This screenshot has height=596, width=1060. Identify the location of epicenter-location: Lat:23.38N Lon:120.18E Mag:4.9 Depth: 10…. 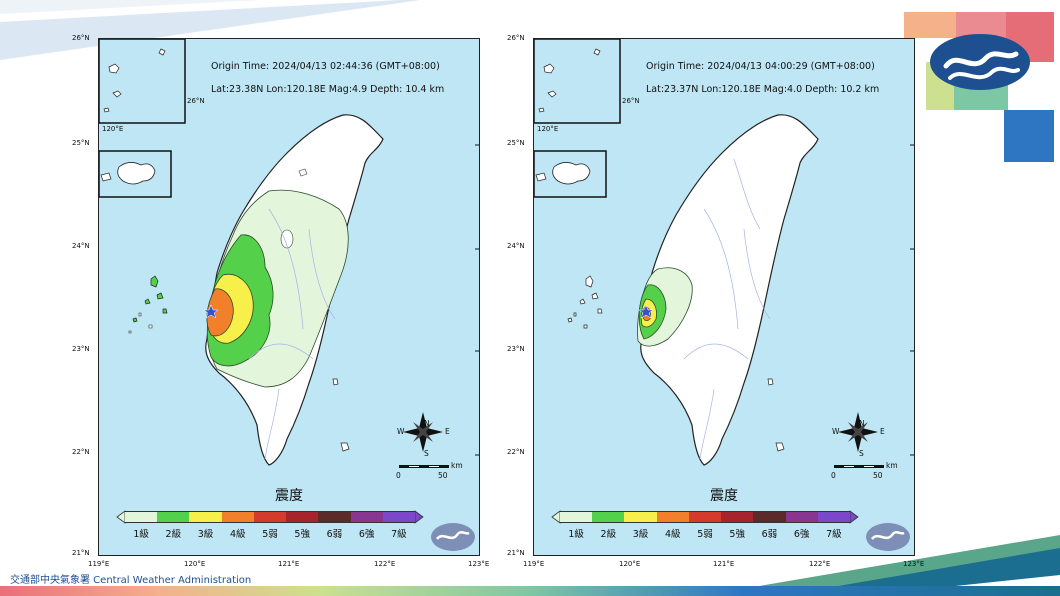
(327, 89).